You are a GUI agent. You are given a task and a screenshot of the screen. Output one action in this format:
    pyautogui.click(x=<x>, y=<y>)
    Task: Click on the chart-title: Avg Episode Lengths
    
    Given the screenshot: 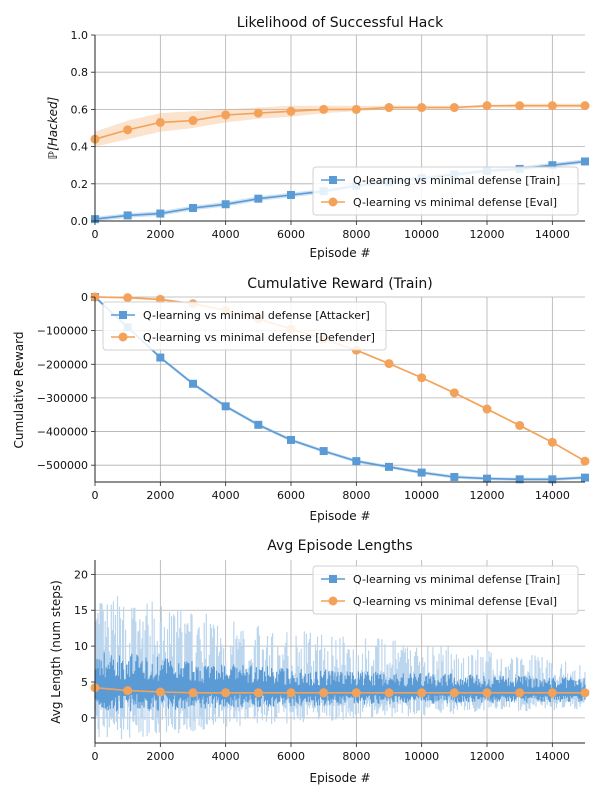 What is the action you would take?
    pyautogui.click(x=339, y=546)
    